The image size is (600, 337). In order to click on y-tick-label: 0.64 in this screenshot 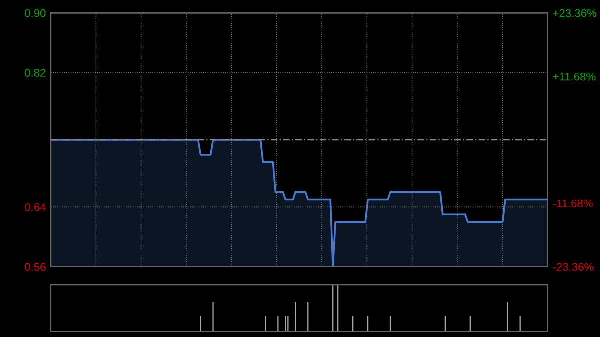, I will do `click(35, 207)`.